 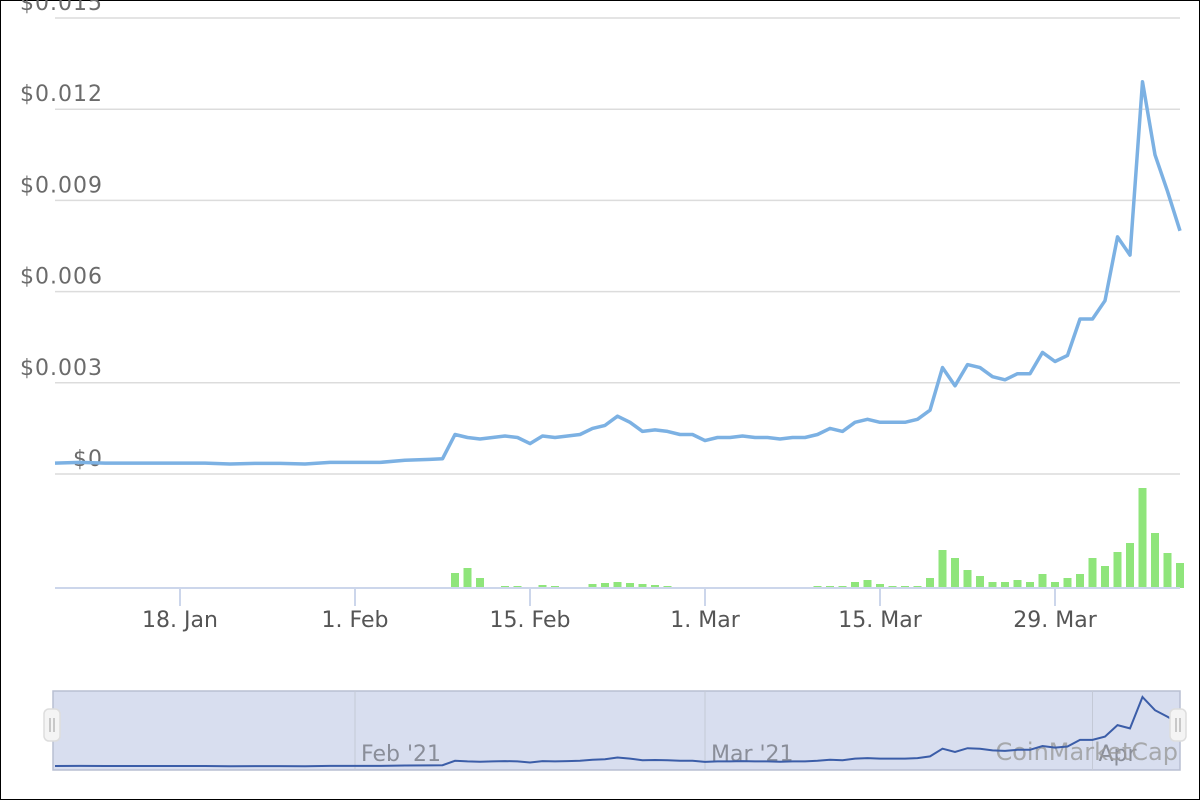 I want to click on x-tick-label: 15. Mar, so click(x=880, y=620).